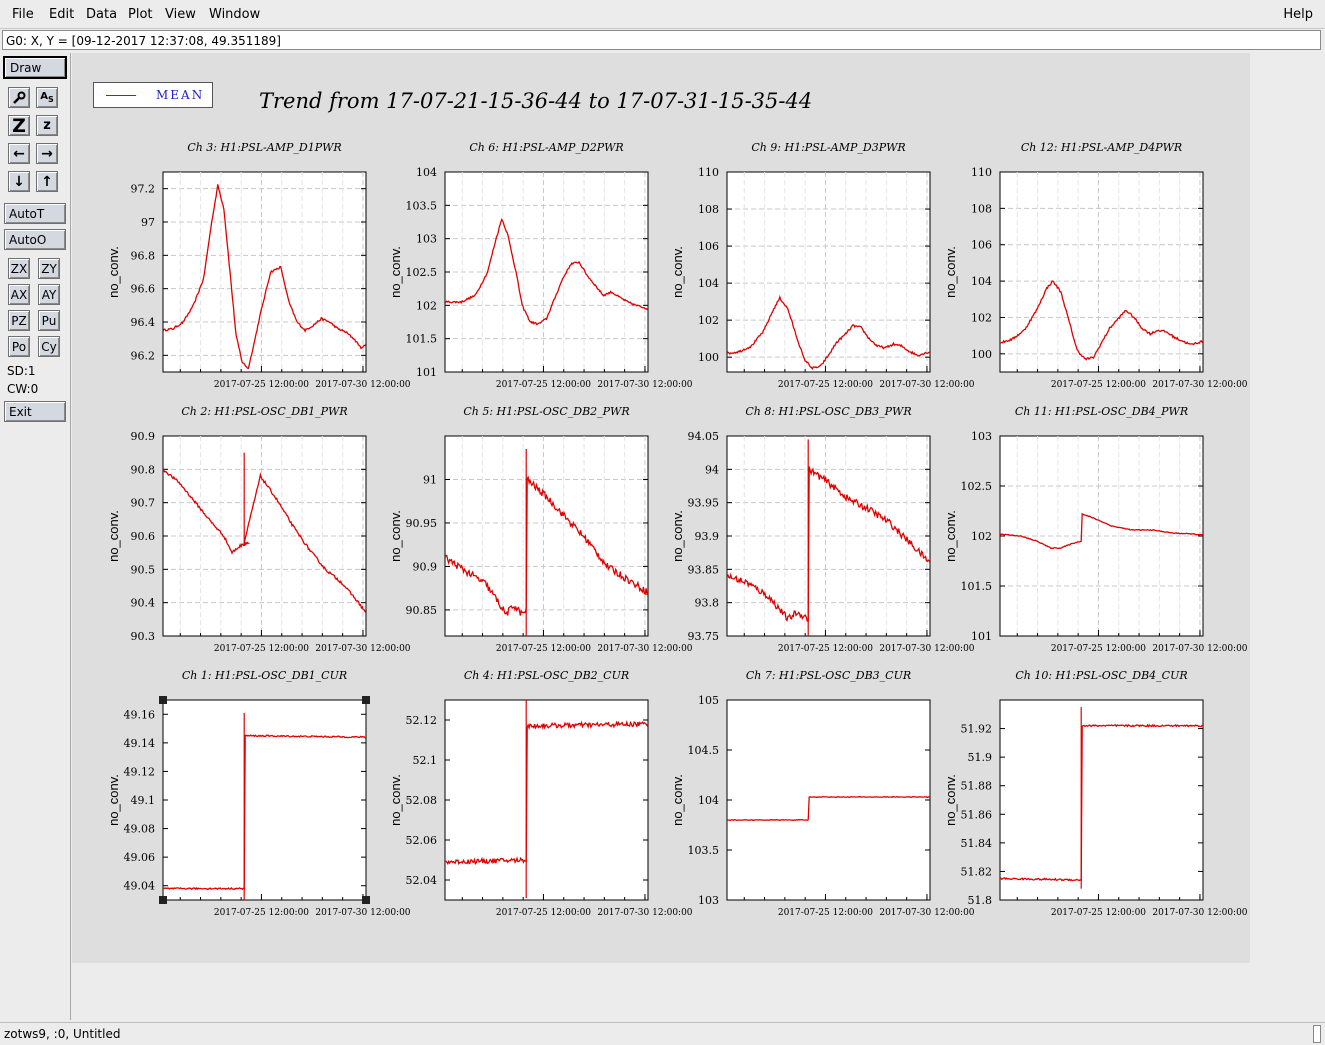 The image size is (1325, 1045). I want to click on y-tick-label: 93.9, so click(707, 536).